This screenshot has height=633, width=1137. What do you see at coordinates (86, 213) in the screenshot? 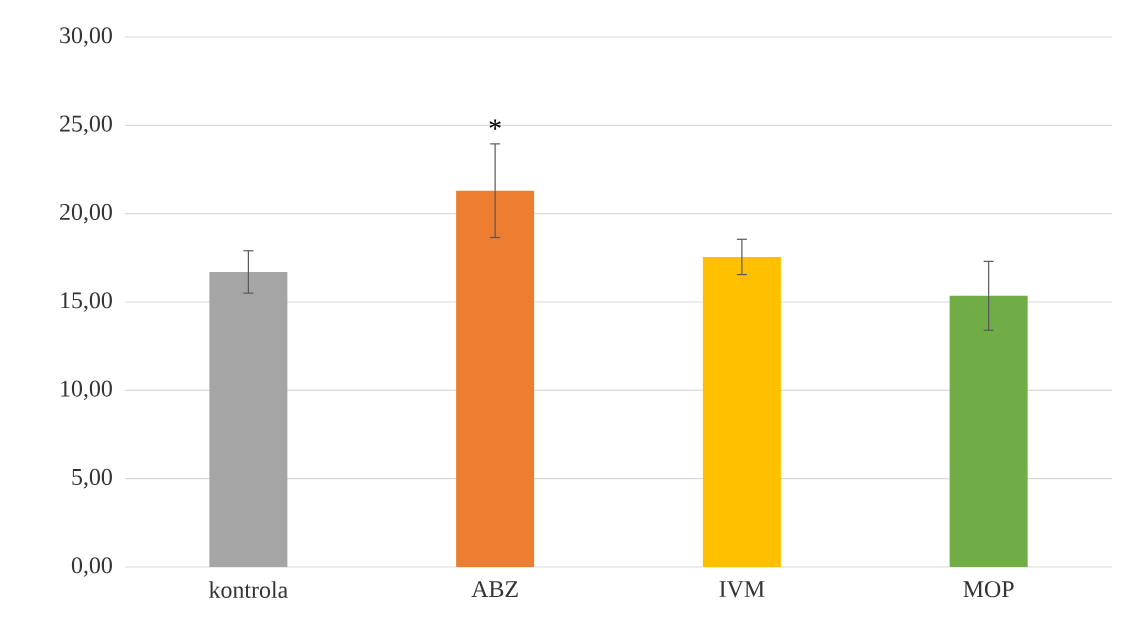
I see `y-tick-label: 20,00` at bounding box center [86, 213].